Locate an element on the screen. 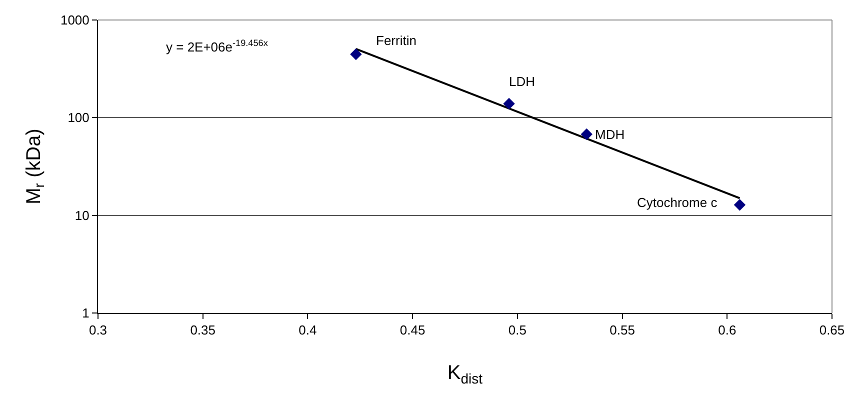 The image size is (856, 408). x-tick-label: 0.45 is located at coordinates (413, 330).